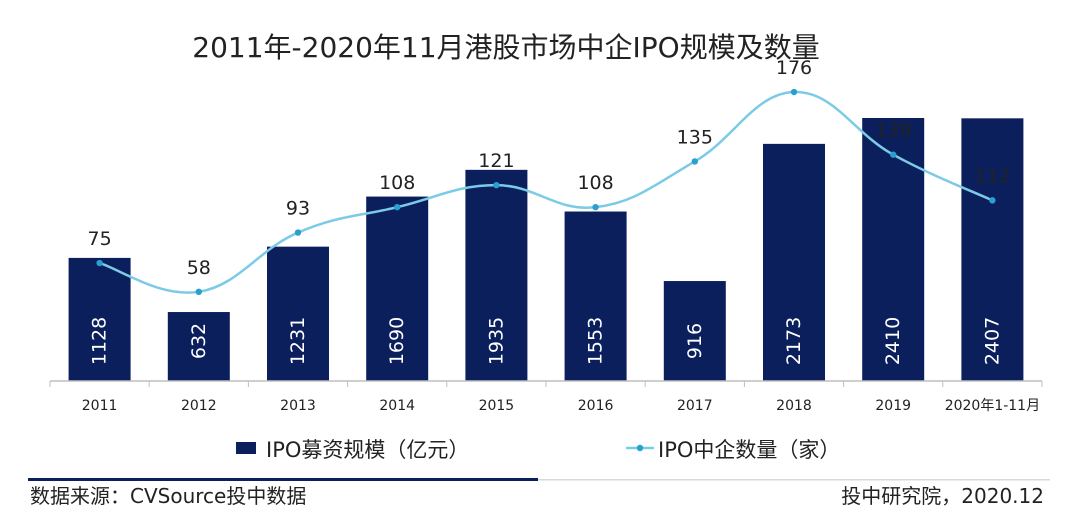 This screenshot has width=1080, height=524. What do you see at coordinates (794, 406) in the screenshot?
I see `x-tick-label: 2018` at bounding box center [794, 406].